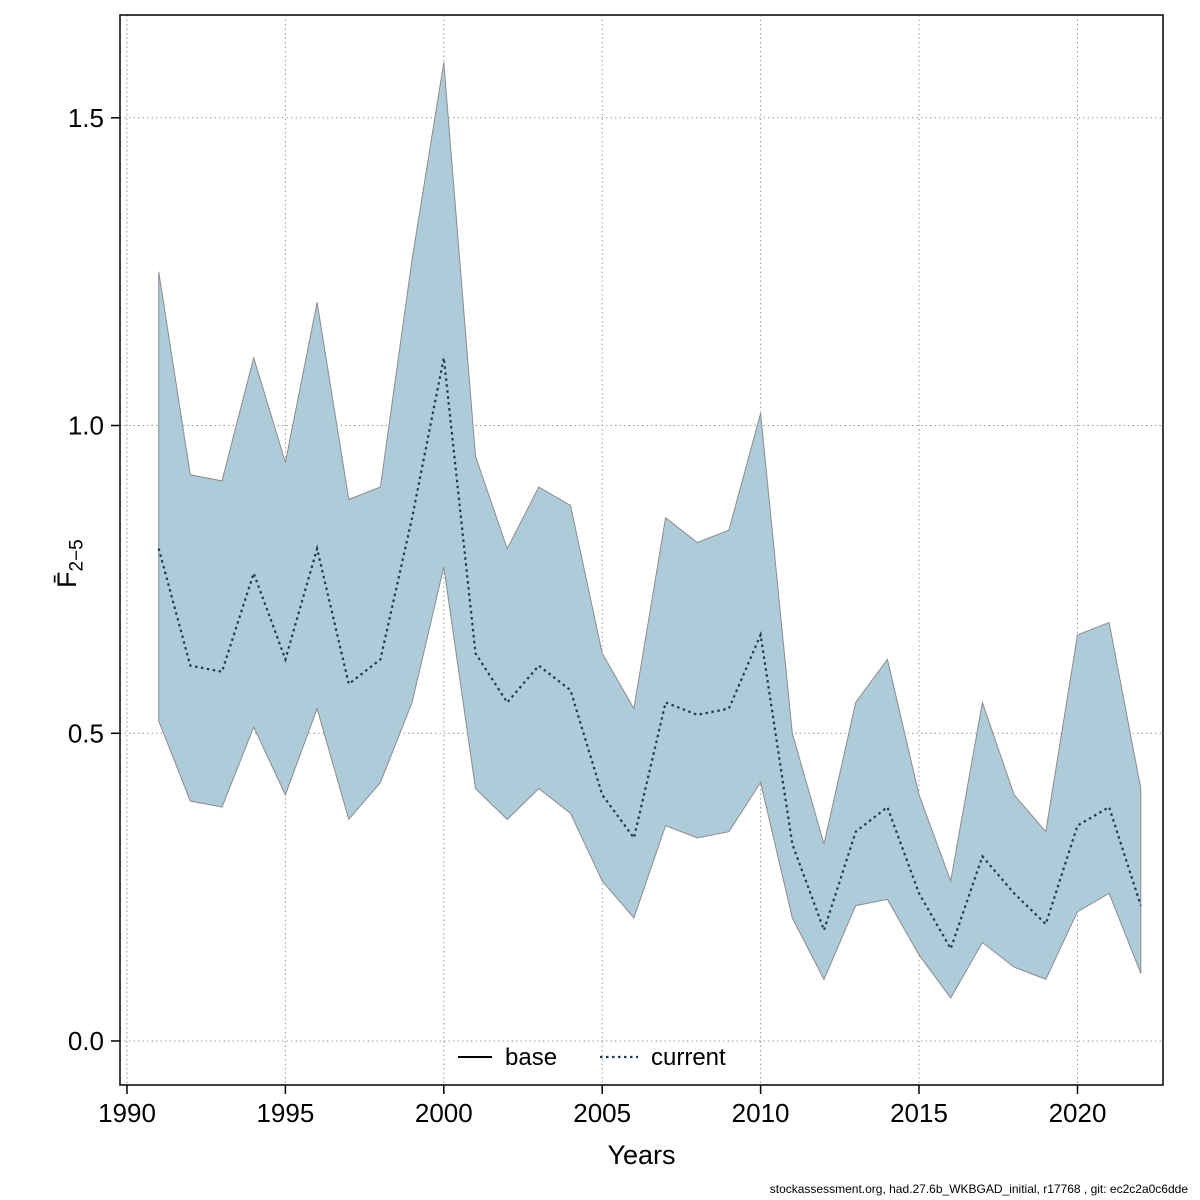 The width and height of the screenshot is (1200, 1200). I want to click on y-tick-label: 1.0, so click(86, 426).